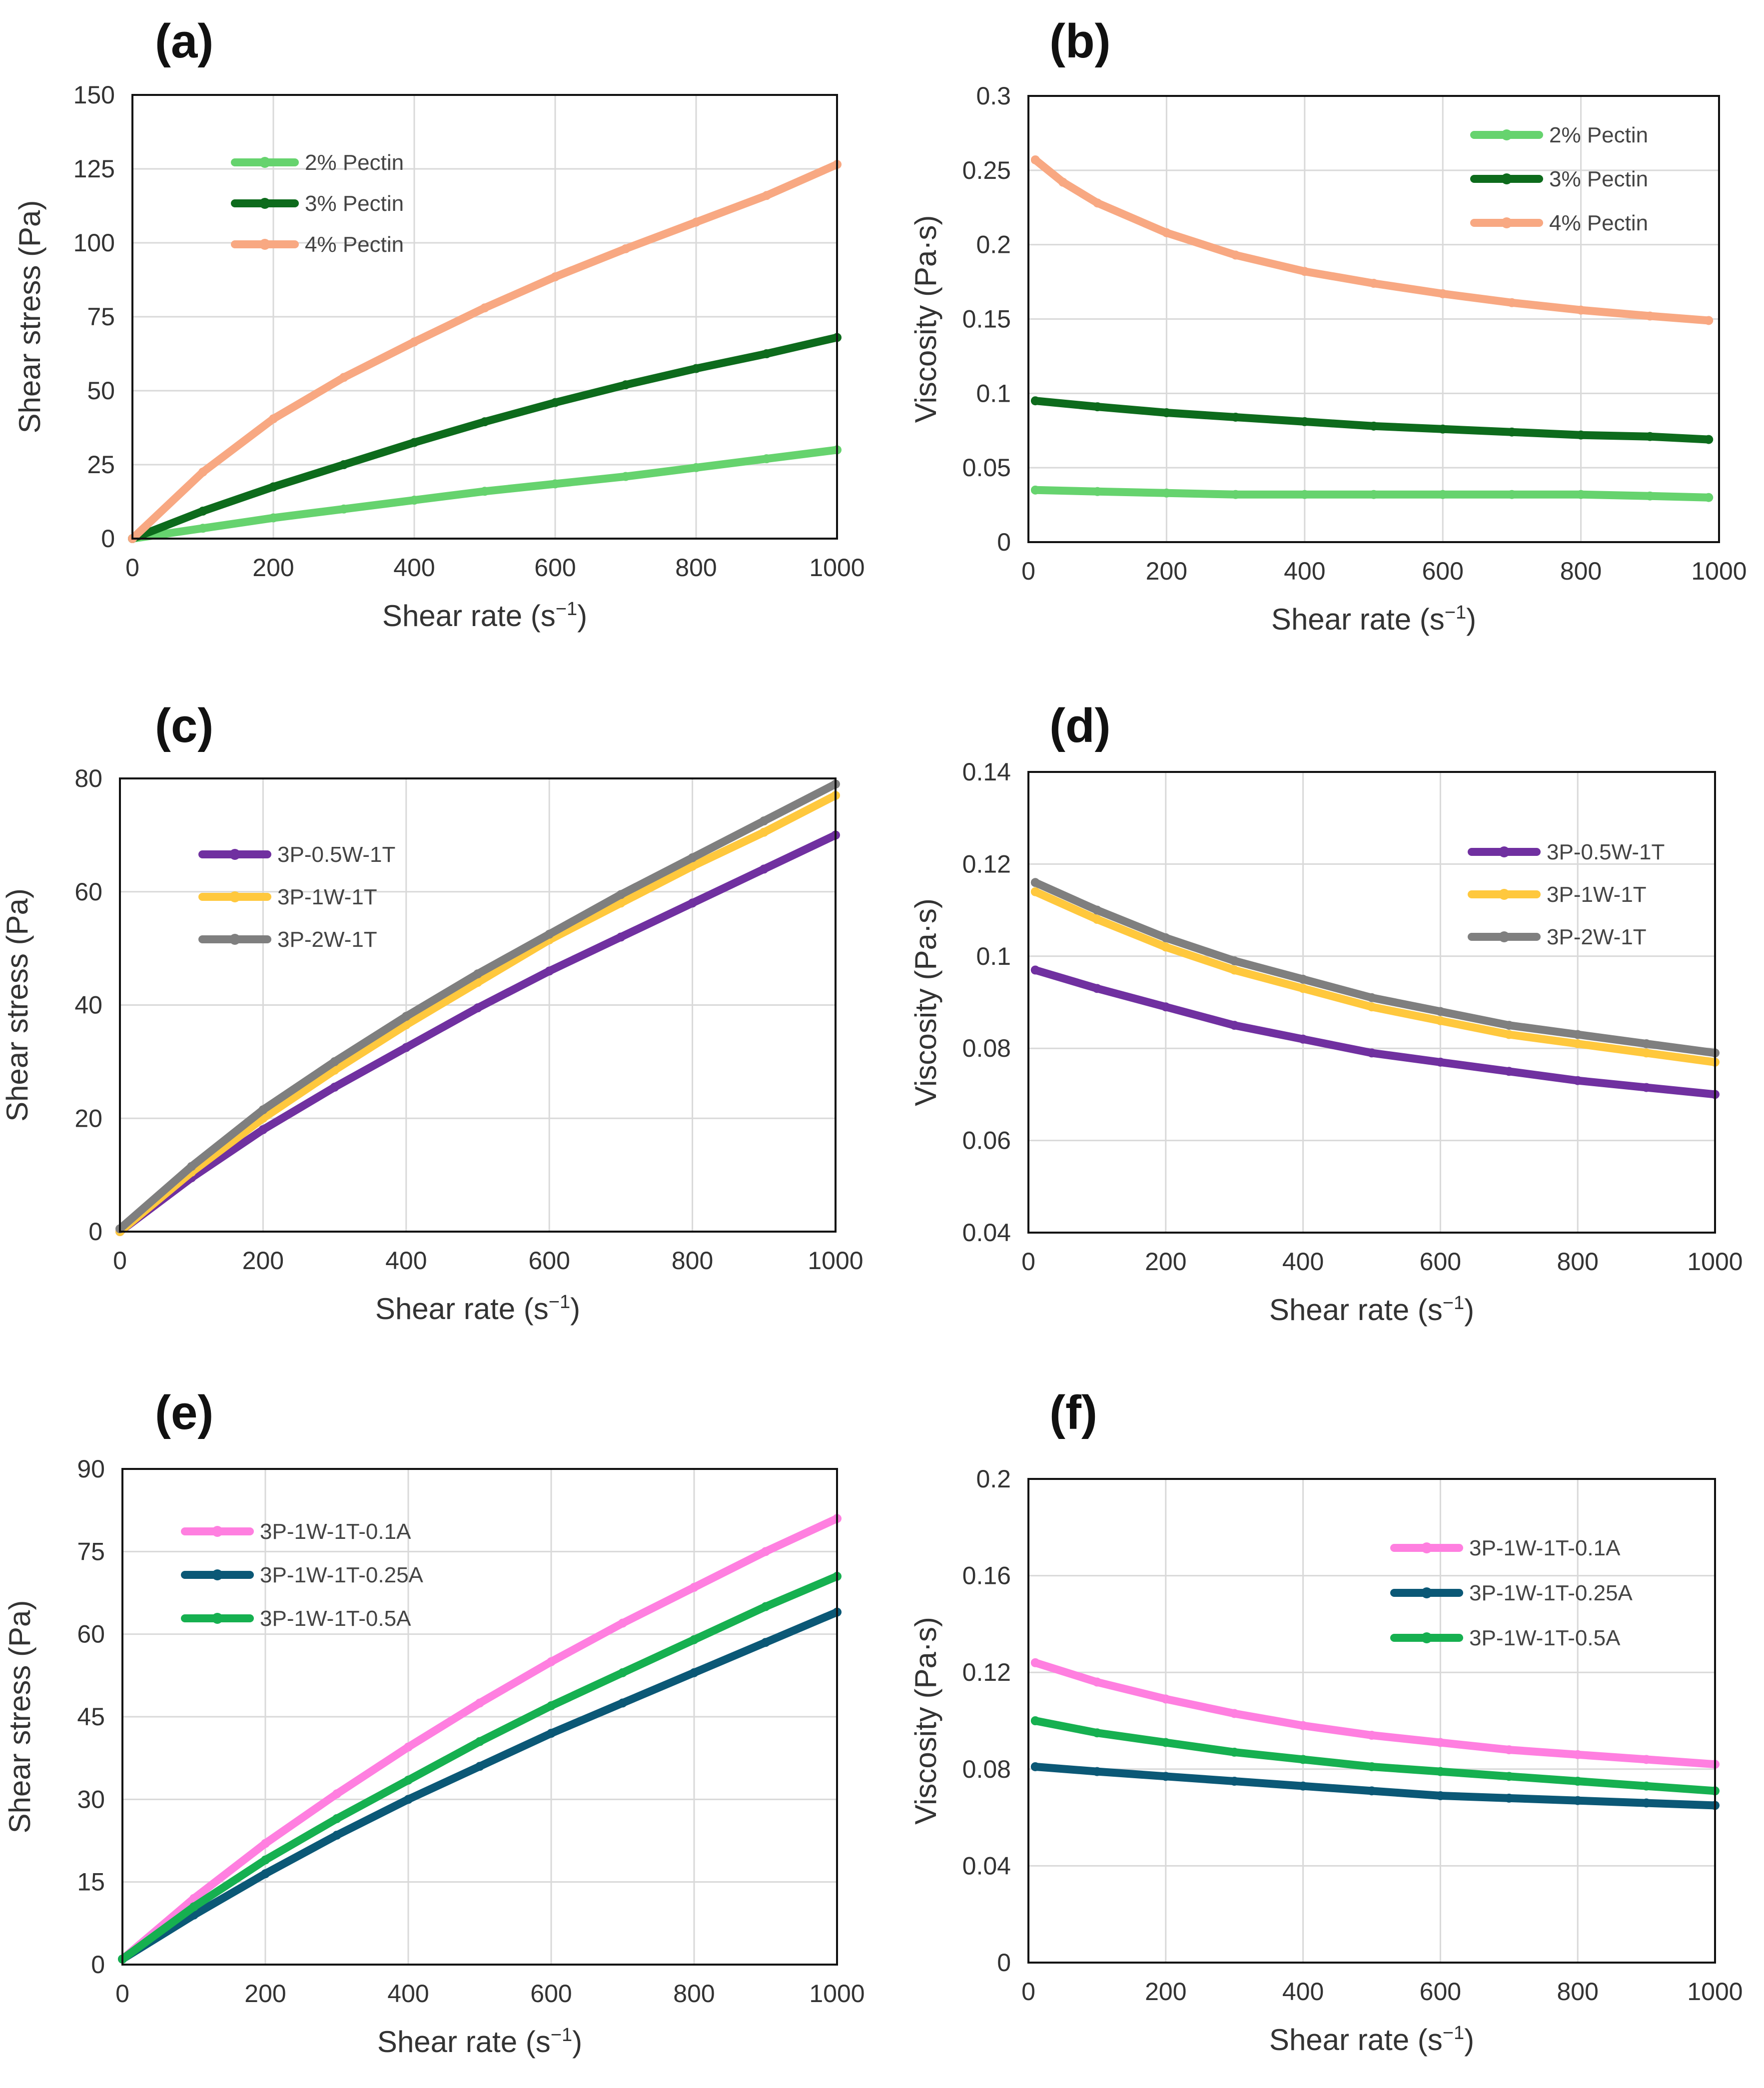 This screenshot has height=2088, width=1764. What do you see at coordinates (994, 1479) in the screenshot?
I see `y-tick-label: 0.2` at bounding box center [994, 1479].